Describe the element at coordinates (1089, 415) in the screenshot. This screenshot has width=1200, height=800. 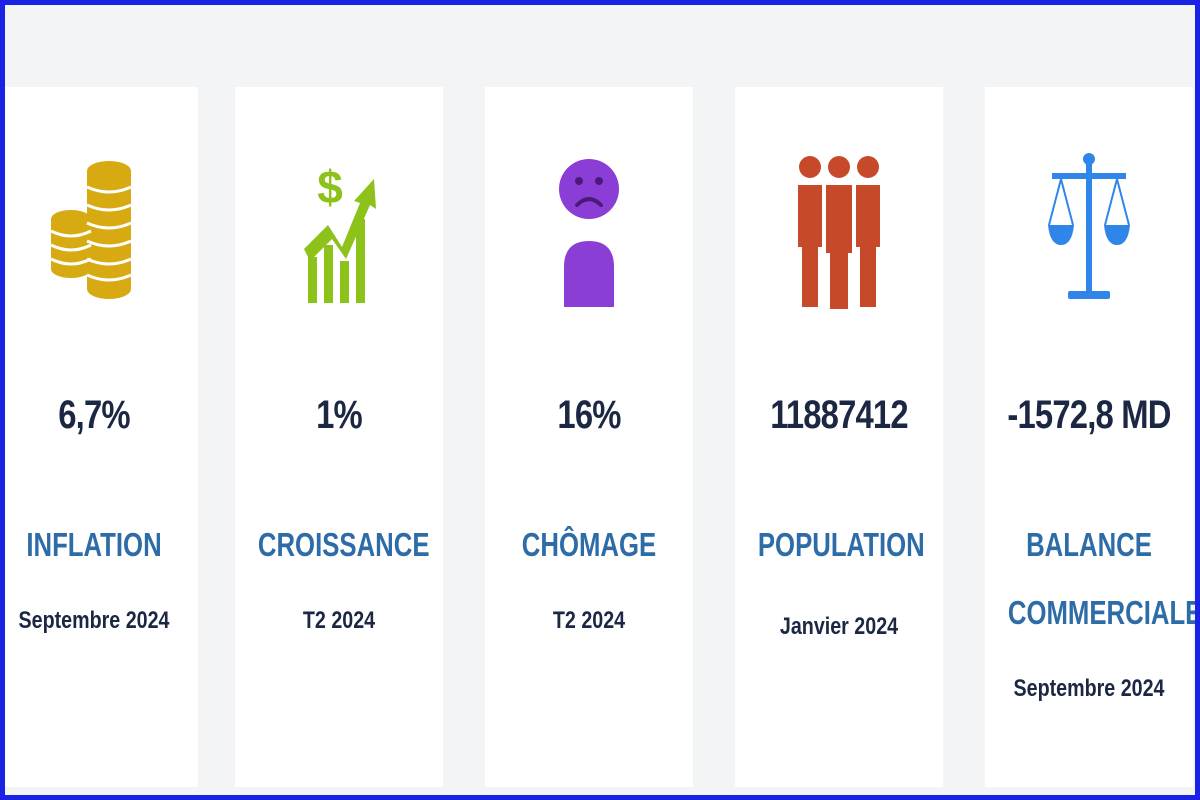
I see `balance-value: -1572,8 MD` at that location.